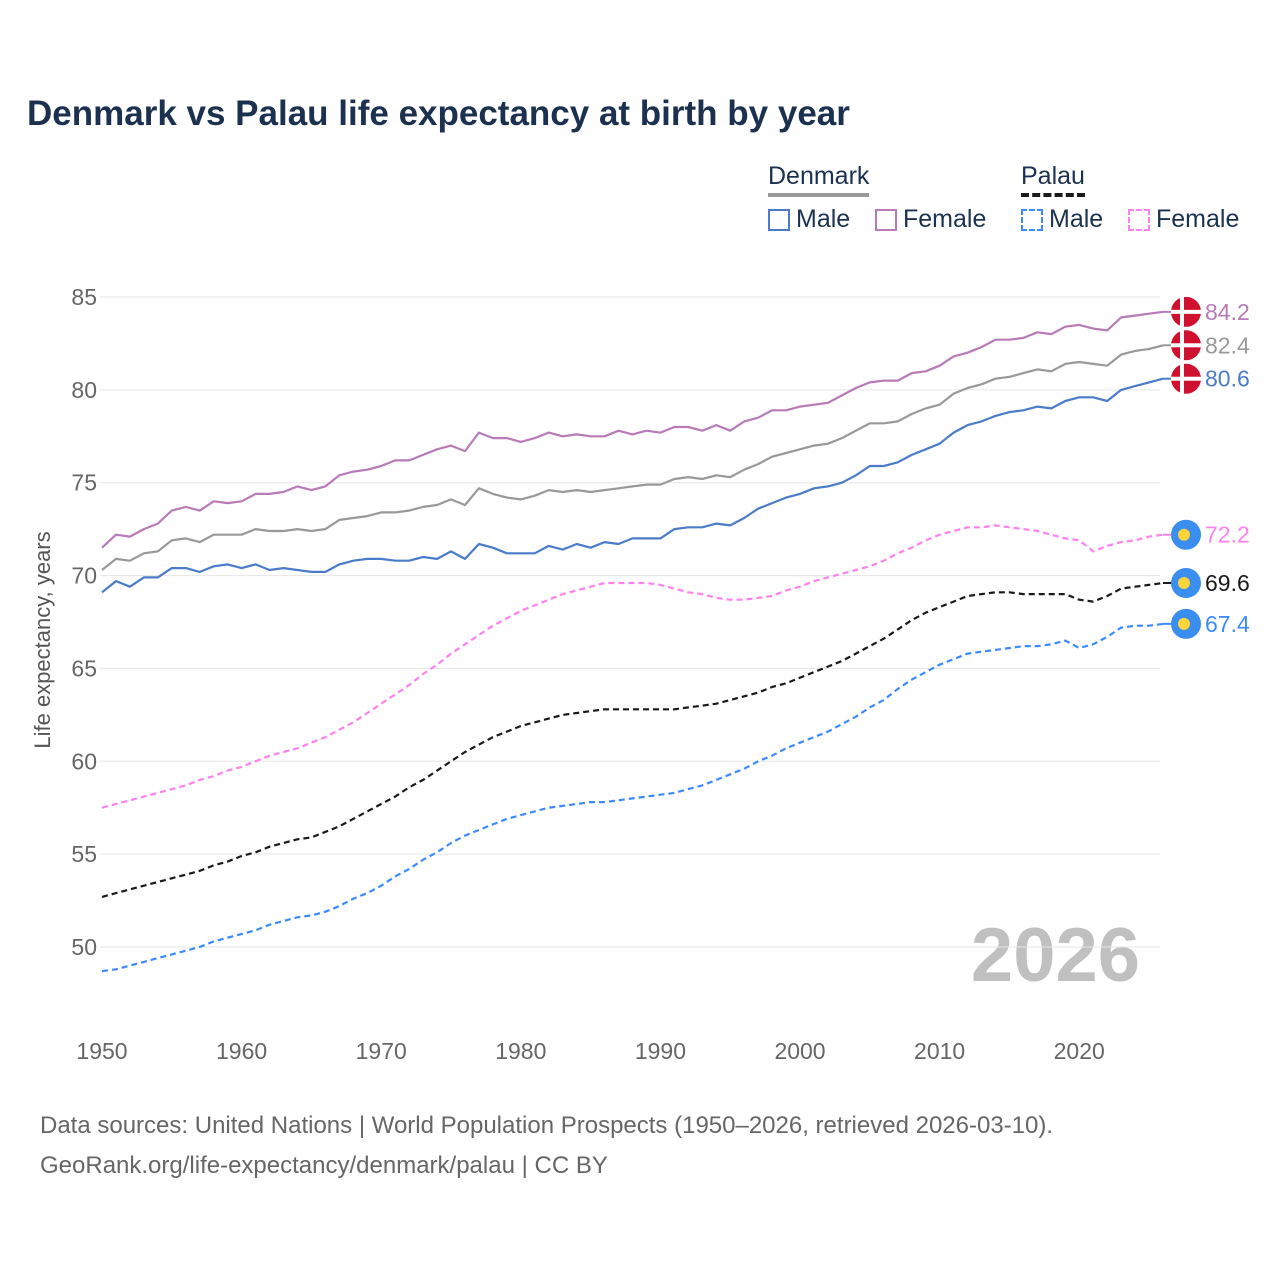 The image size is (1280, 1280). Describe the element at coordinates (939, 1051) in the screenshot. I see `x-tick-label: 2010` at that location.